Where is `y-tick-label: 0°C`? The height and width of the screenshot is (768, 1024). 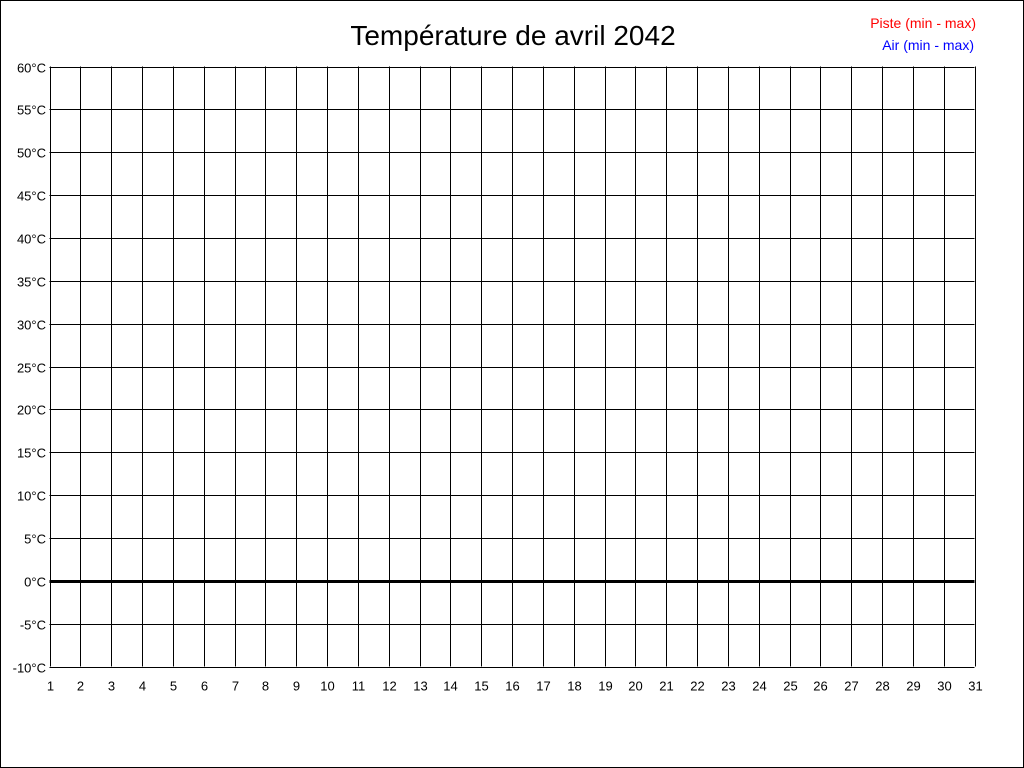 y-tick-label: 0°C is located at coordinates (35, 582).